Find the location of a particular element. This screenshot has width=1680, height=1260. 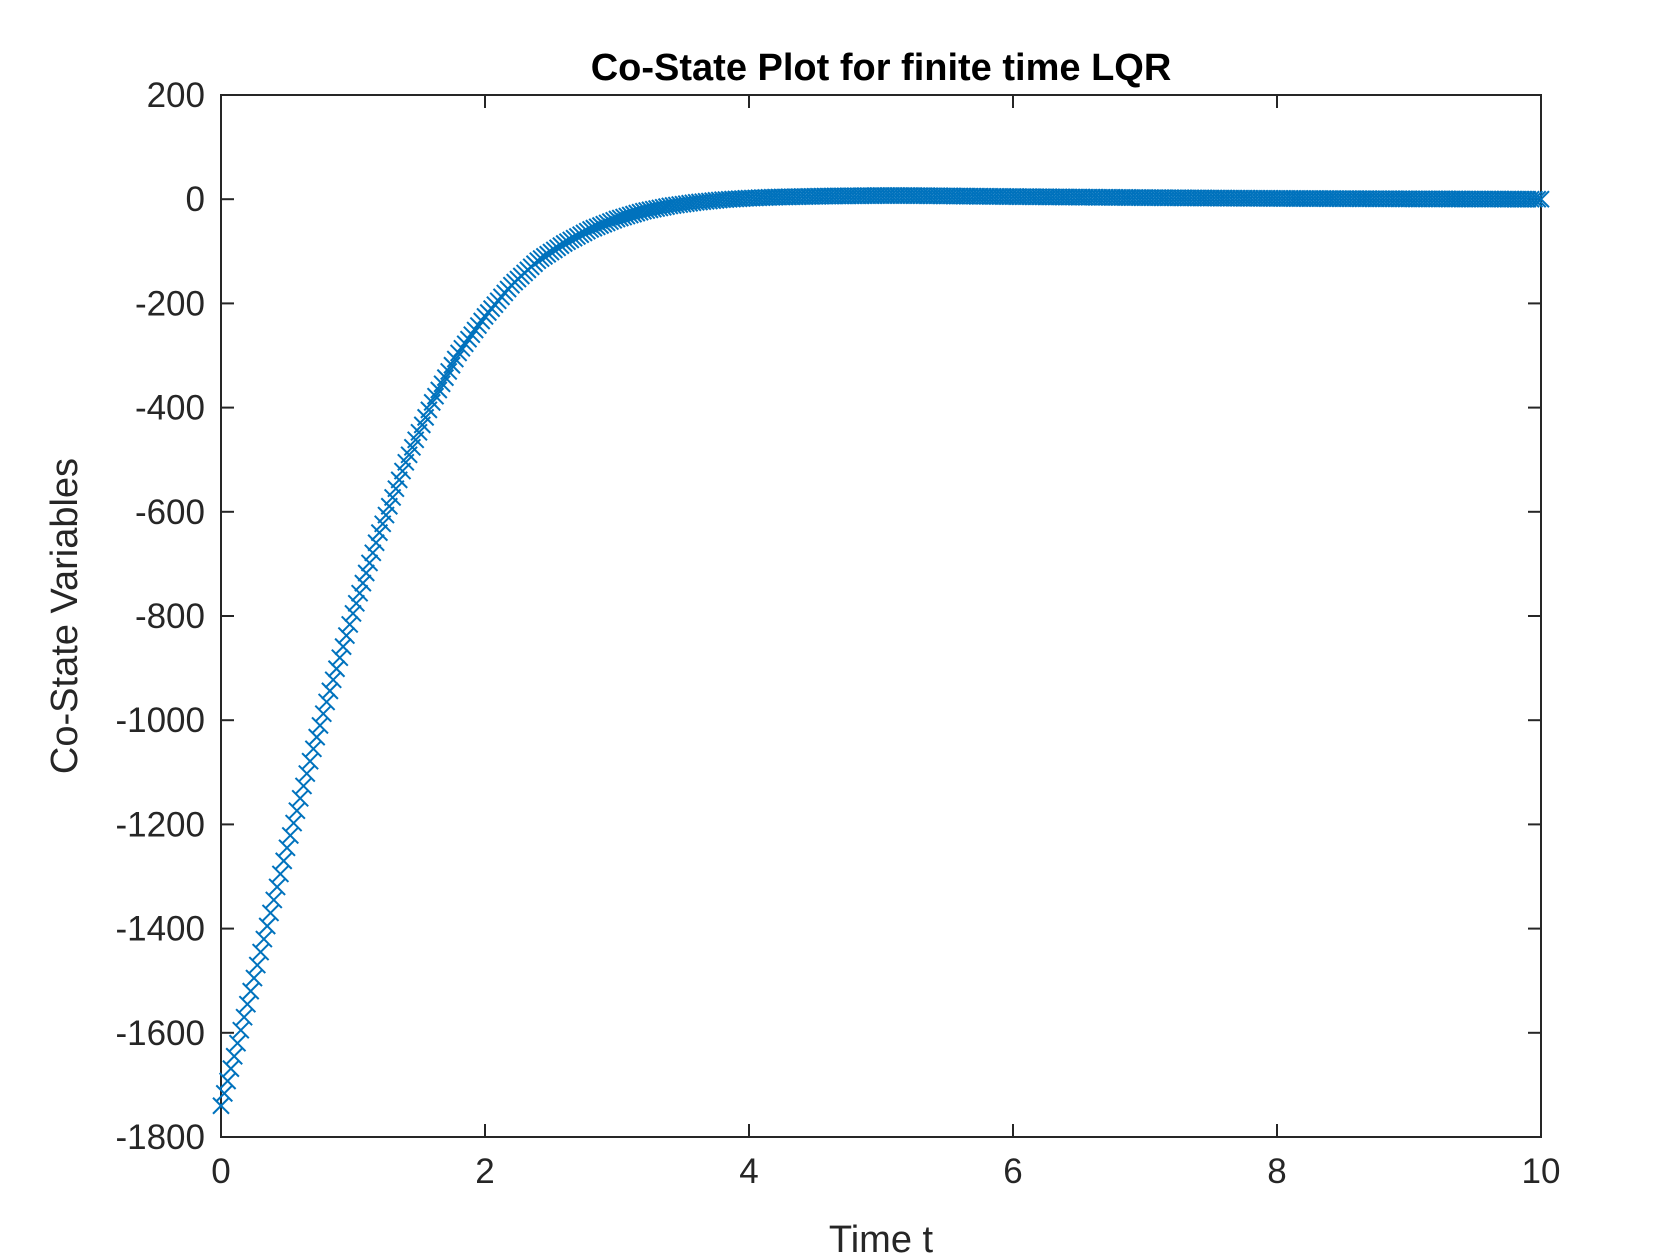

y-axis-label: Co-State Variables is located at coordinates (65, 616).